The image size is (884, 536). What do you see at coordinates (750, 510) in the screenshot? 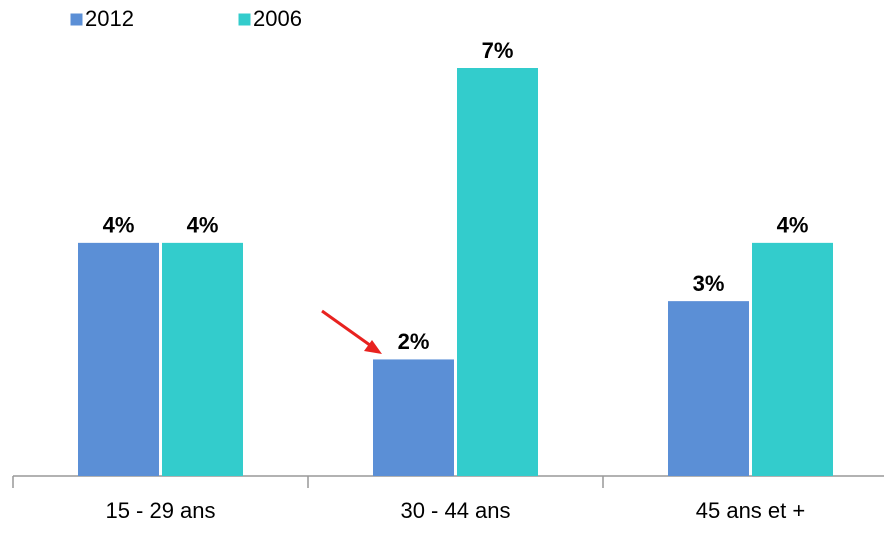
I see `x-tick-label: 45 ans et +` at bounding box center [750, 510].